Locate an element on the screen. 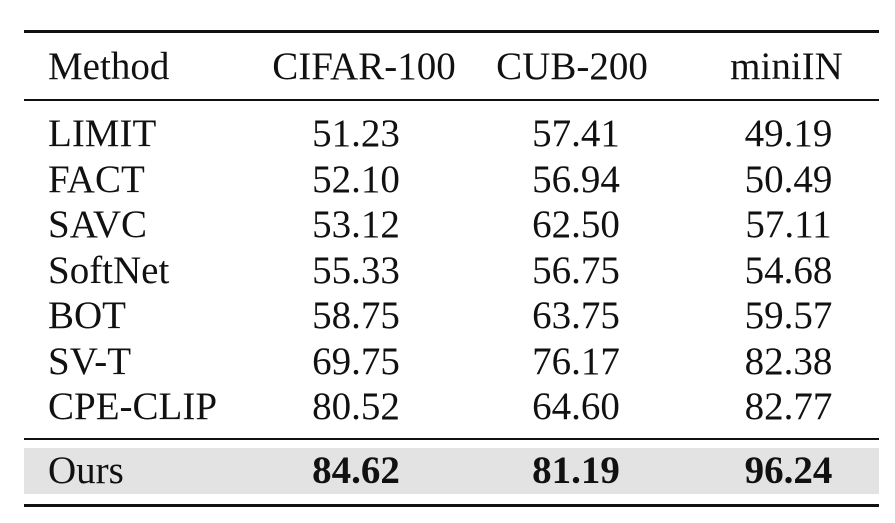  method-cell: FACT is located at coordinates (96, 179).